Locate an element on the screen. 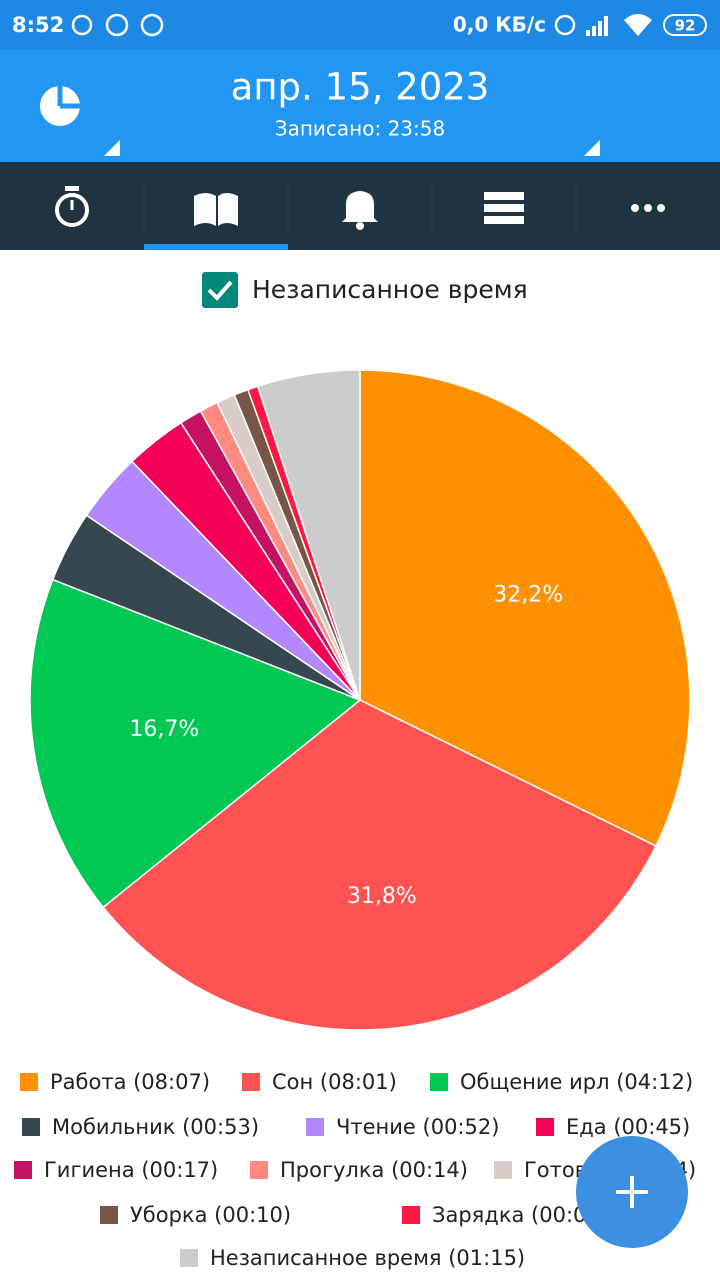 Image resolution: width=720 pixels, height=1280 pixels. legend-label: Мобильник (00:53) is located at coordinates (155, 1127).